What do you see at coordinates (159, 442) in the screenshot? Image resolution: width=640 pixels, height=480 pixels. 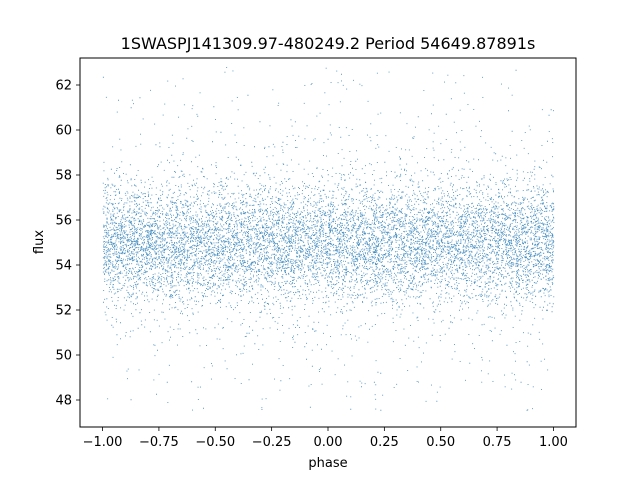 I see `x-tick-label: −0.75` at bounding box center [159, 442].